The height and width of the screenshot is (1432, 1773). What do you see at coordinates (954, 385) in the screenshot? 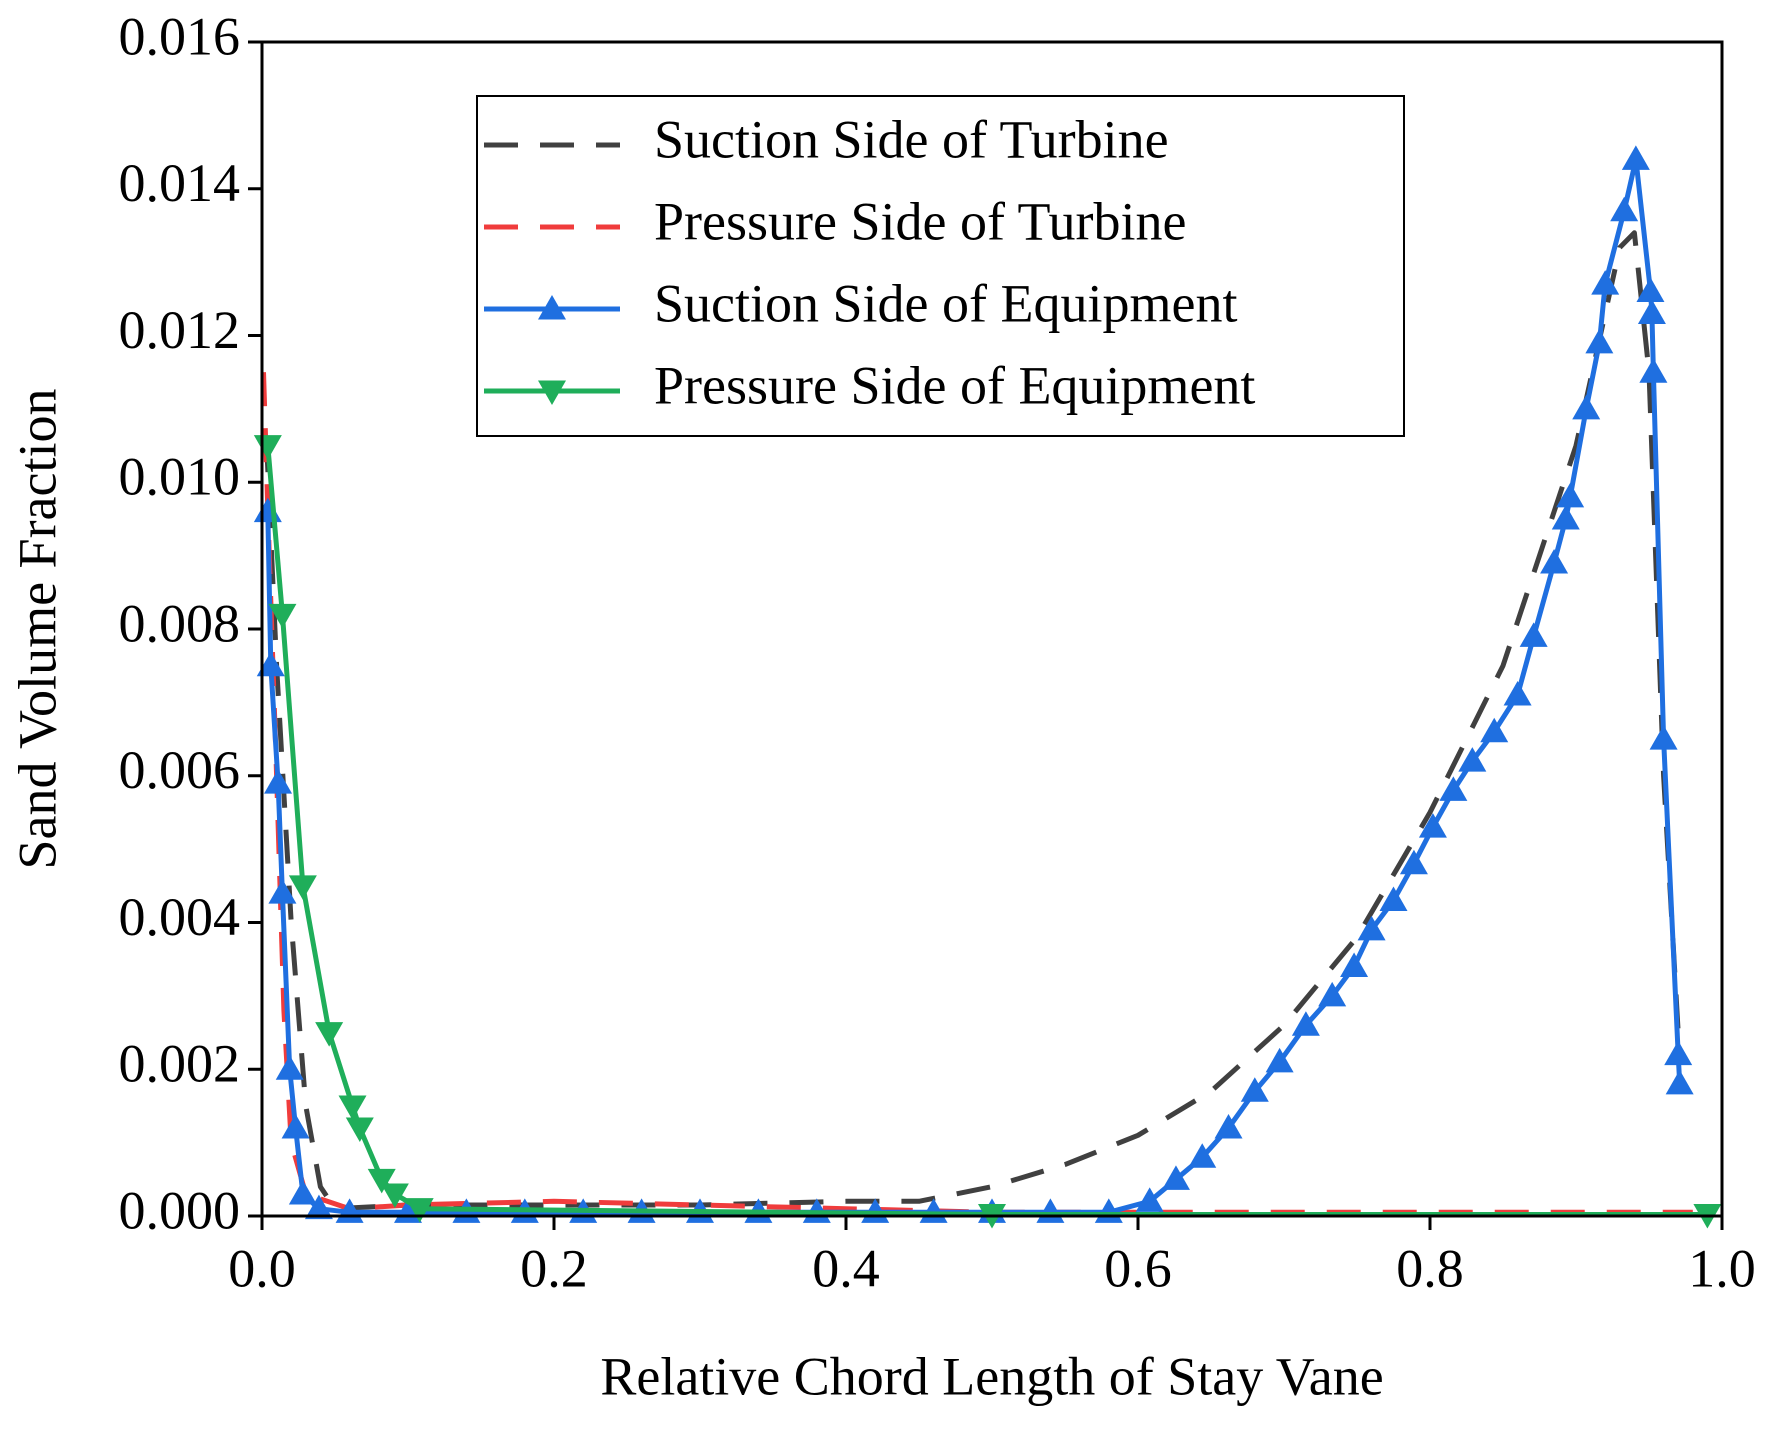
I see `legend-label: Pressure Side of Equipment` at bounding box center [954, 385].